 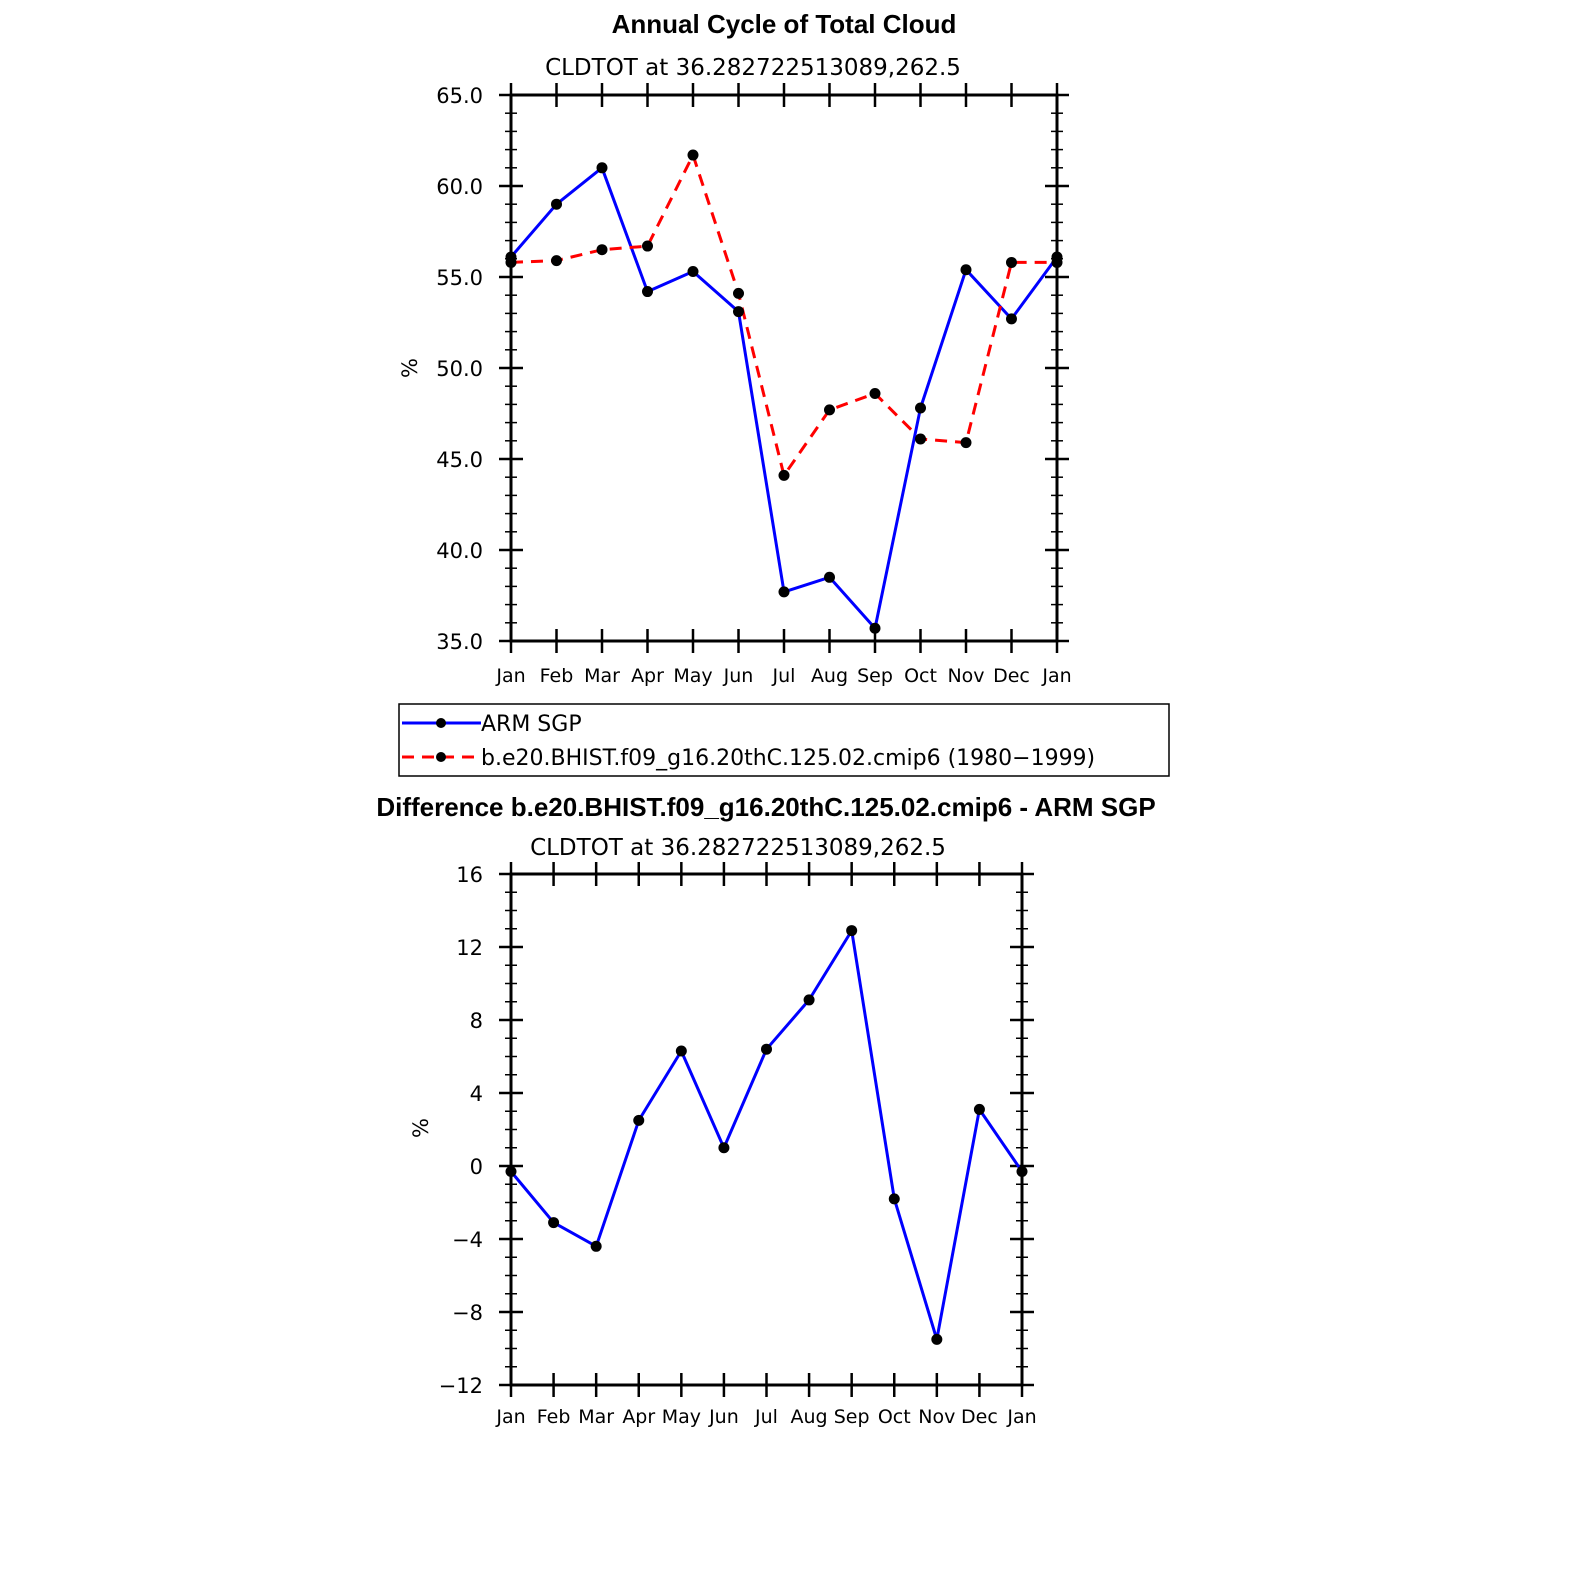 I want to click on bottom-y-tick-label: 0, so click(x=476, y=1167).